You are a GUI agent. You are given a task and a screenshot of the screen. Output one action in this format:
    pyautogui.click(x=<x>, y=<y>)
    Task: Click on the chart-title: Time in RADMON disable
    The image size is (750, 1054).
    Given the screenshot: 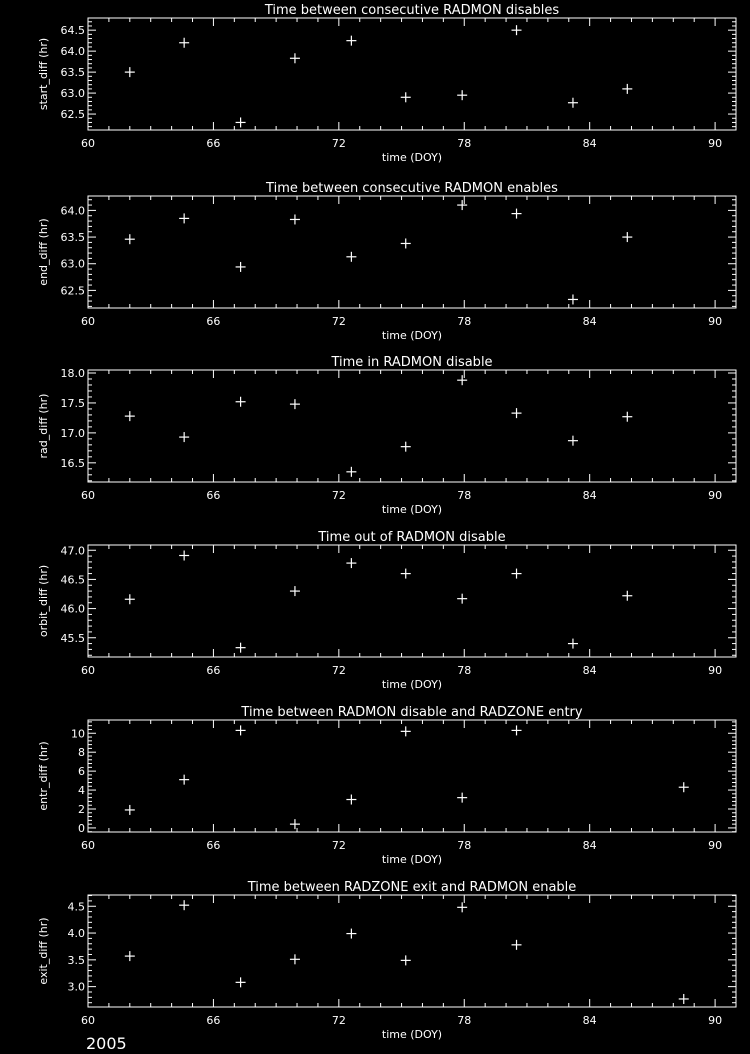 What is the action you would take?
    pyautogui.click(x=411, y=362)
    